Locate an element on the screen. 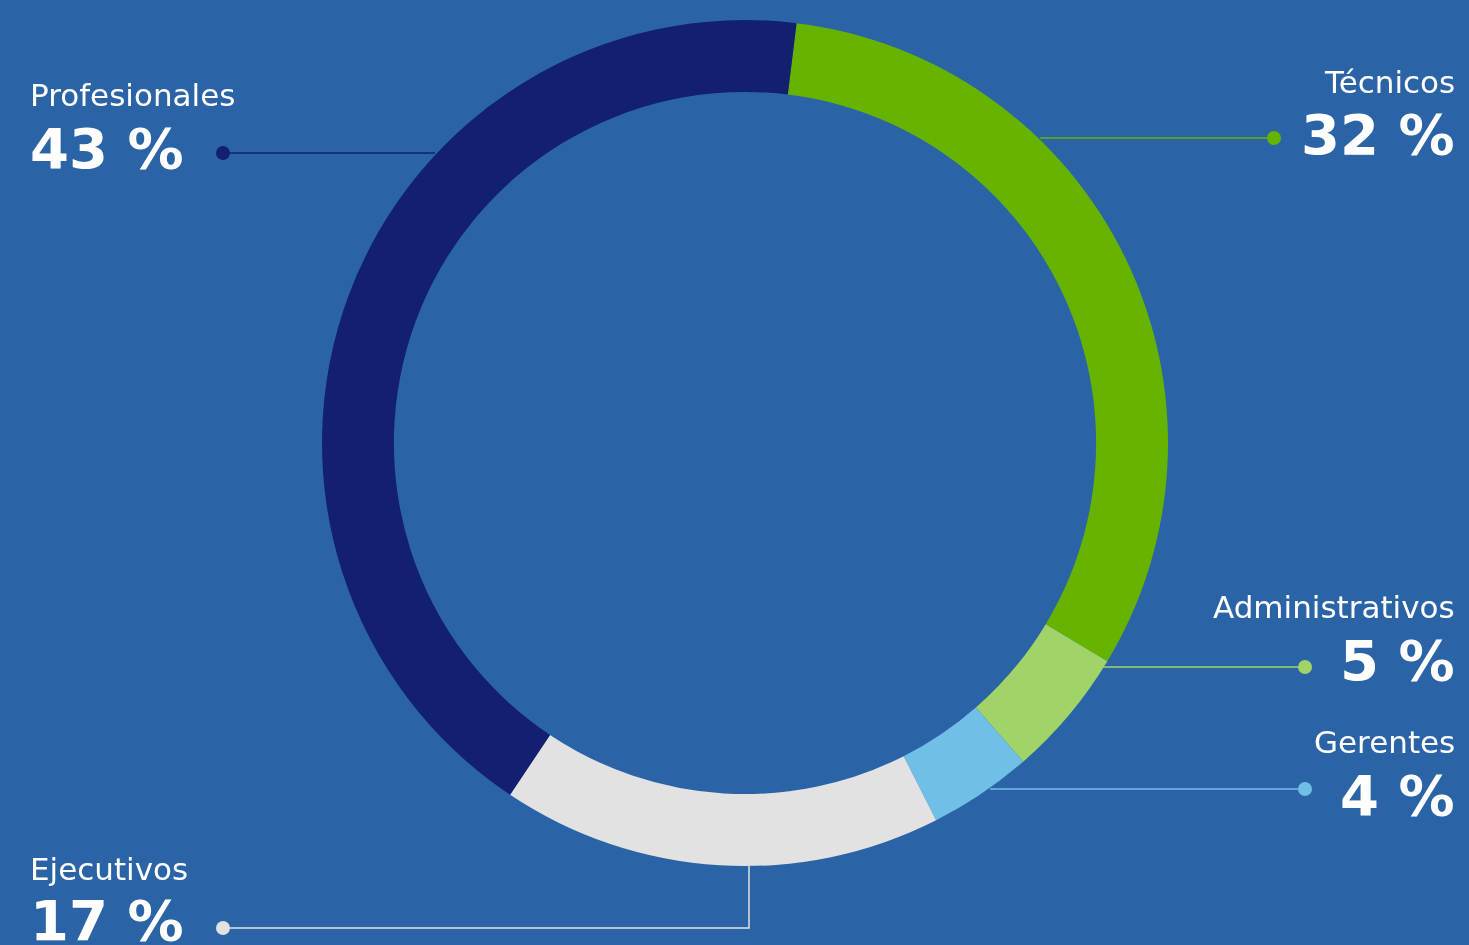 The height and width of the screenshot is (945, 1469). data-label: 4 % is located at coordinates (1397, 795).